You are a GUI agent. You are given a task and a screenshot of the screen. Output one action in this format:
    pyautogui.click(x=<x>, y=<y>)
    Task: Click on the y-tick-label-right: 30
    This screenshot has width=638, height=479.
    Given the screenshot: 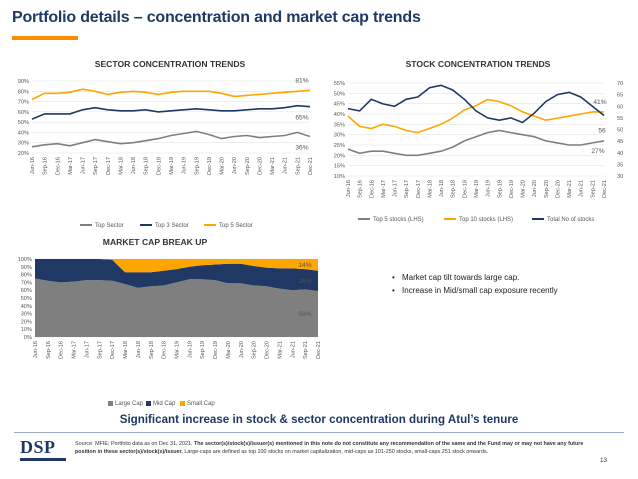 What is the action you would take?
    pyautogui.click(x=620, y=177)
    